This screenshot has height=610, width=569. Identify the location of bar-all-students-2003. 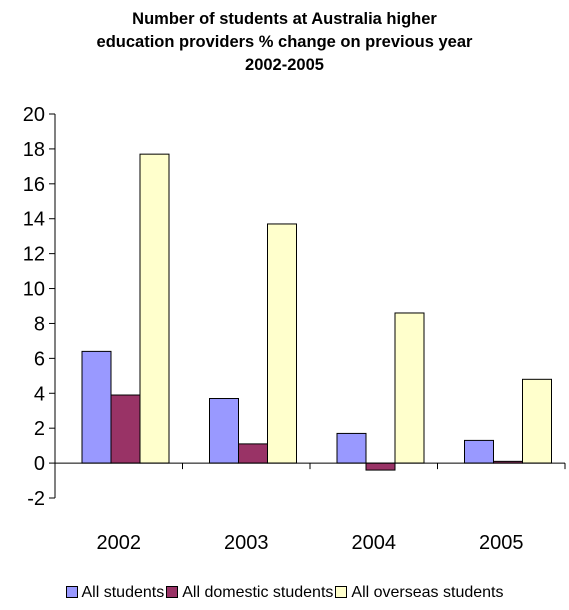
(224, 431).